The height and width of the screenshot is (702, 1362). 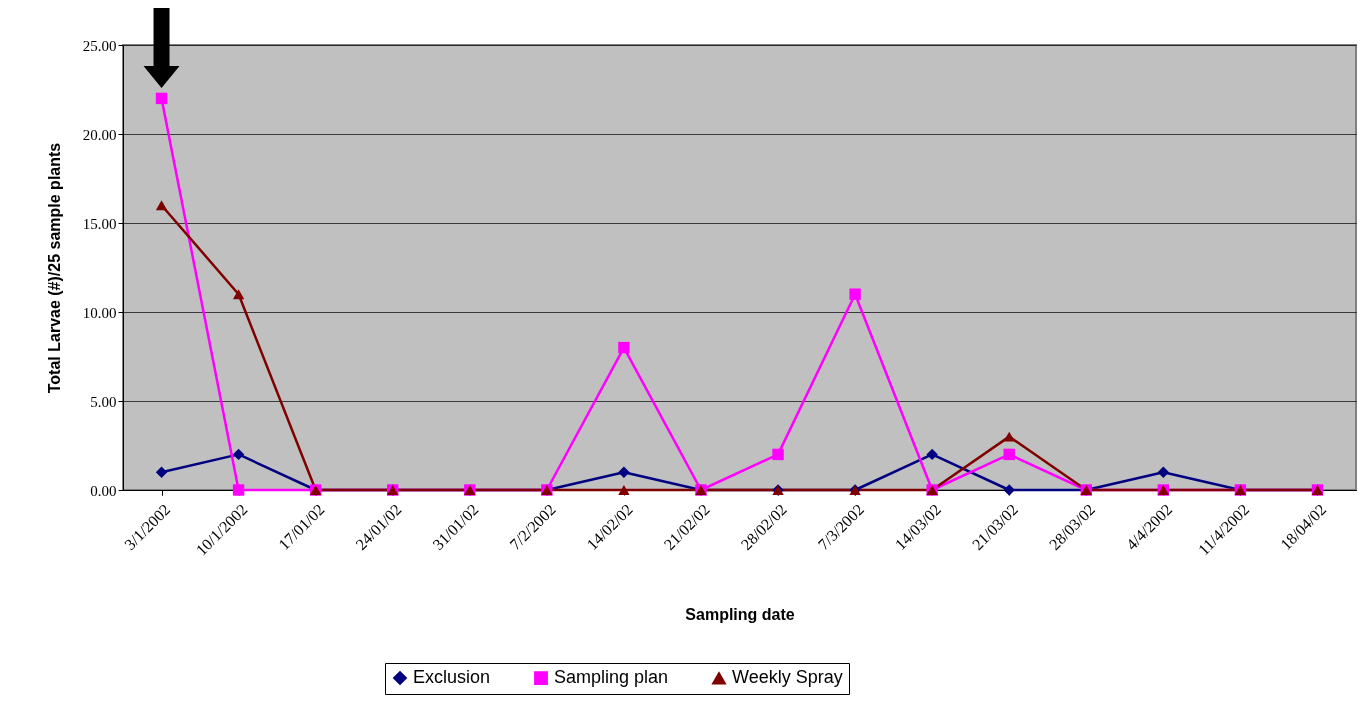 I want to click on x-axis-title: Sampling date, so click(x=740, y=614).